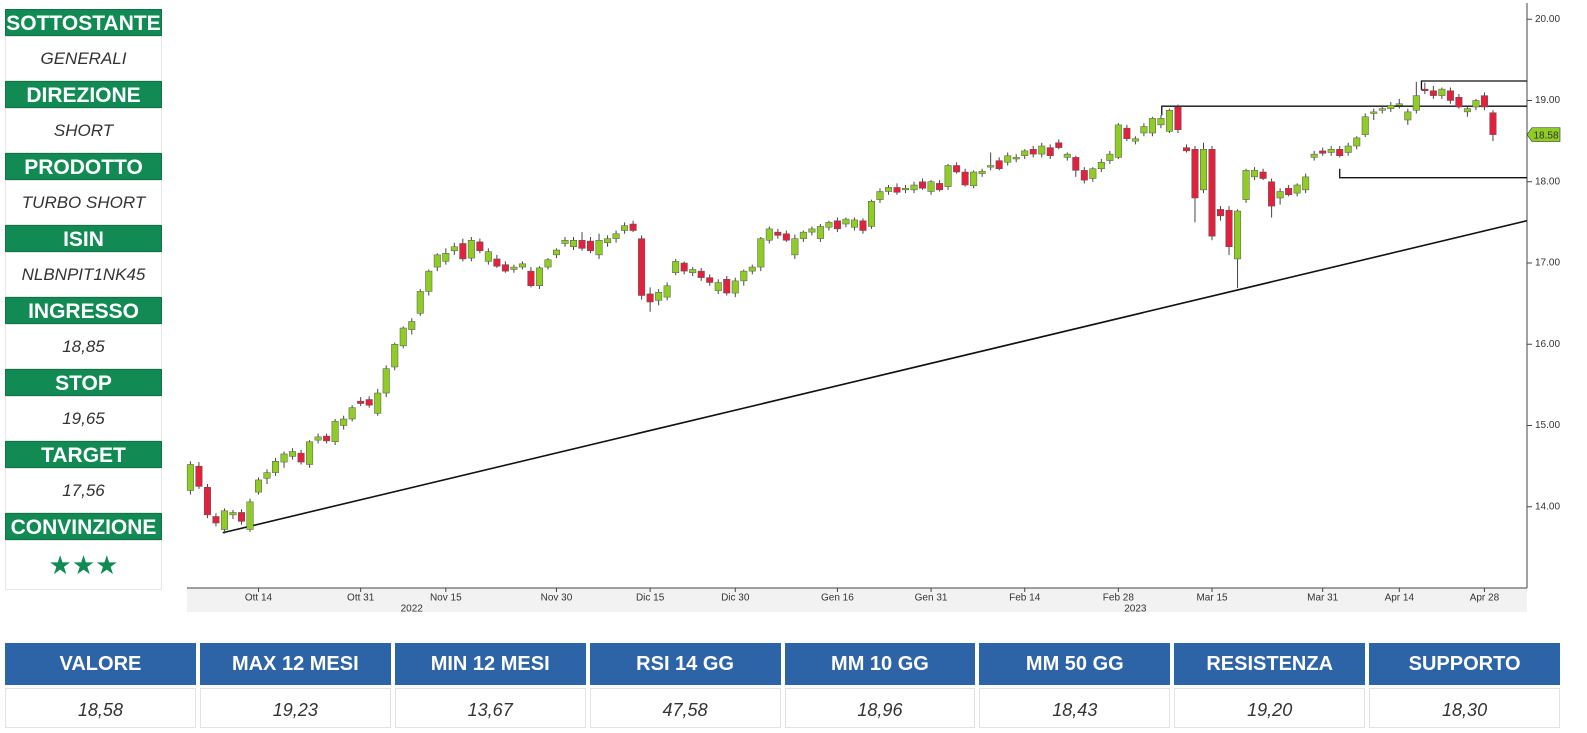  What do you see at coordinates (1212, 598) in the screenshot?
I see `x-tick-label: Mar 15` at bounding box center [1212, 598].